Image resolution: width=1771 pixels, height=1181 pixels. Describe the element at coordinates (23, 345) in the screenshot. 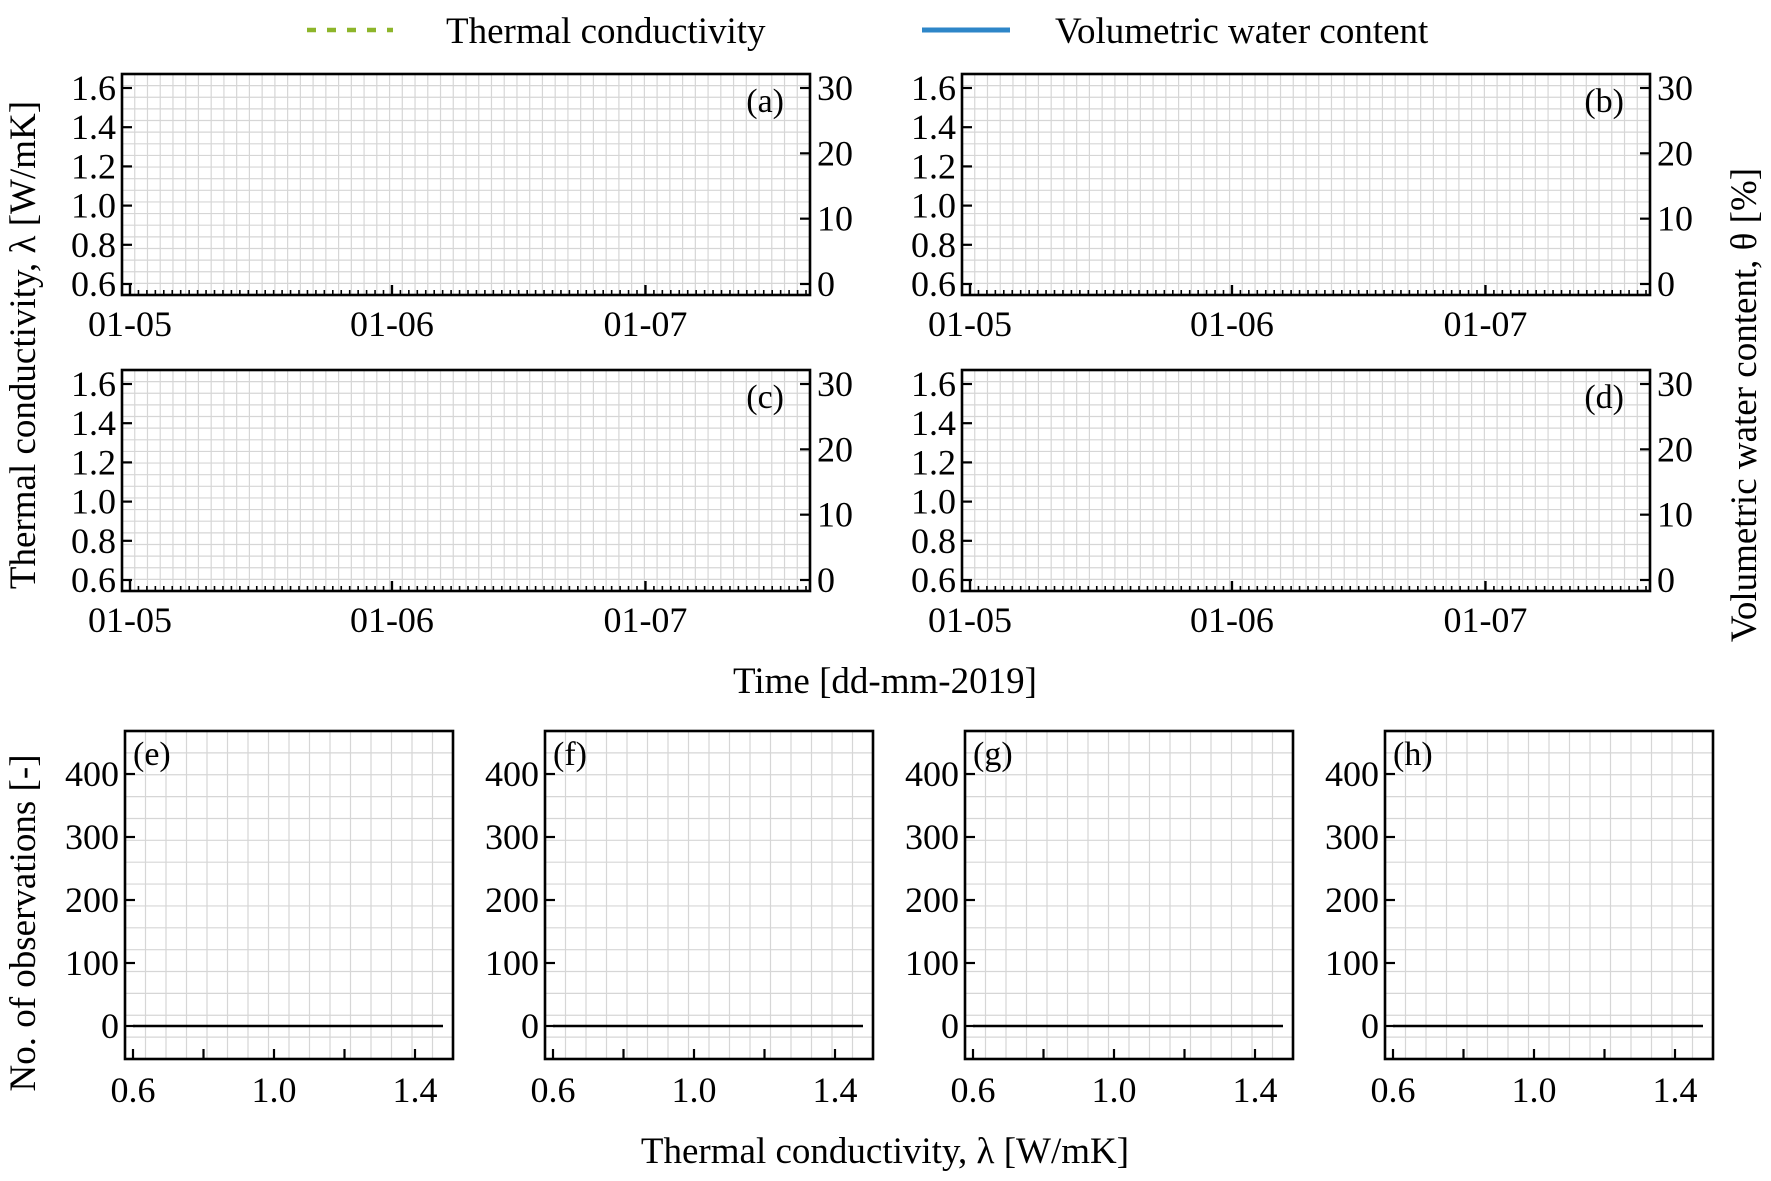

I see `left-y-axis-title: Thermal conductivity, λ [W/mK]` at that location.